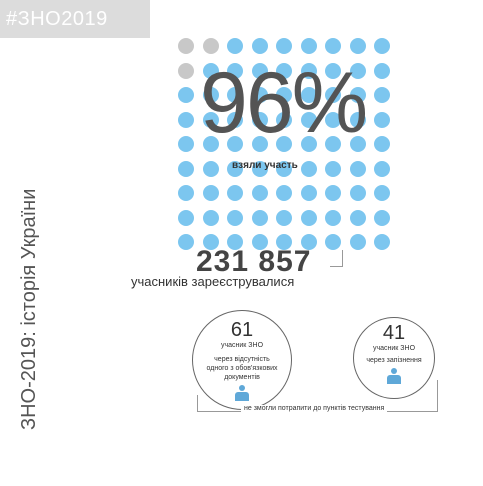  Describe the element at coordinates (75, 19) in the screenshot. I see `hashtag-banner: #ЗНО2019` at that location.